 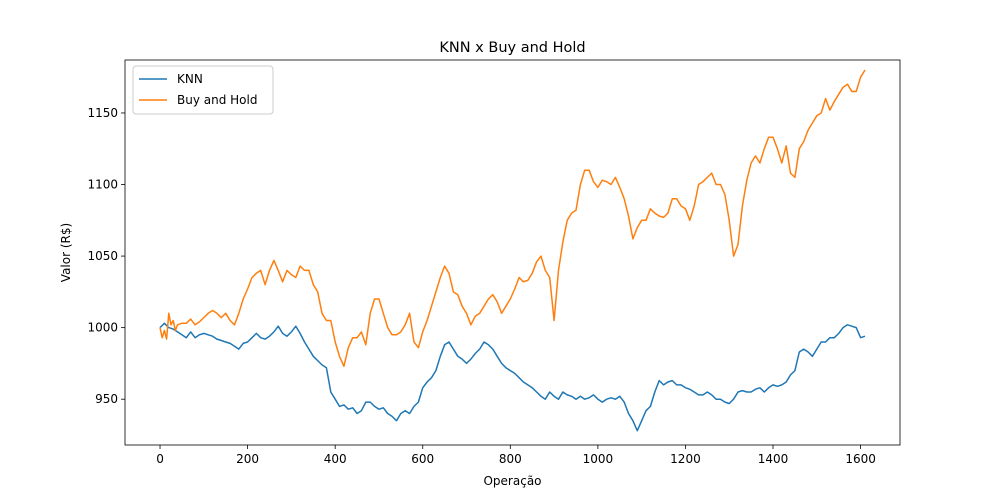 What do you see at coordinates (247, 459) in the screenshot?
I see `x-tick-label: 200` at bounding box center [247, 459].